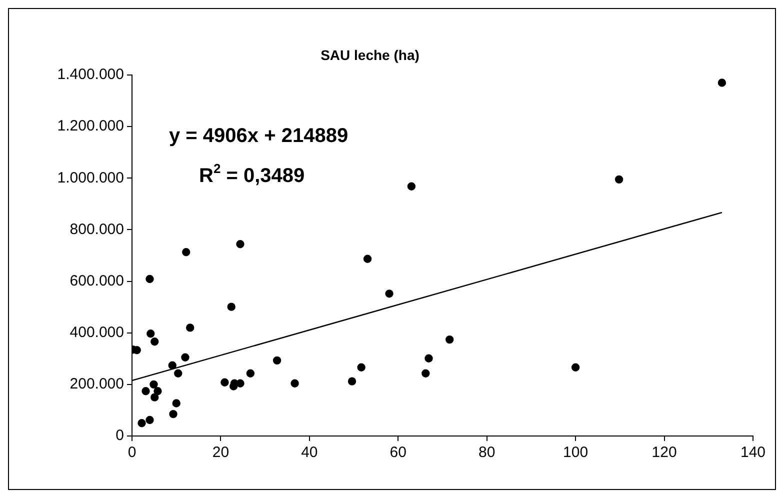 The width and height of the screenshot is (784, 498). Describe the element at coordinates (90, 75) in the screenshot. I see `y-tick-label: 1.400.000` at that location.